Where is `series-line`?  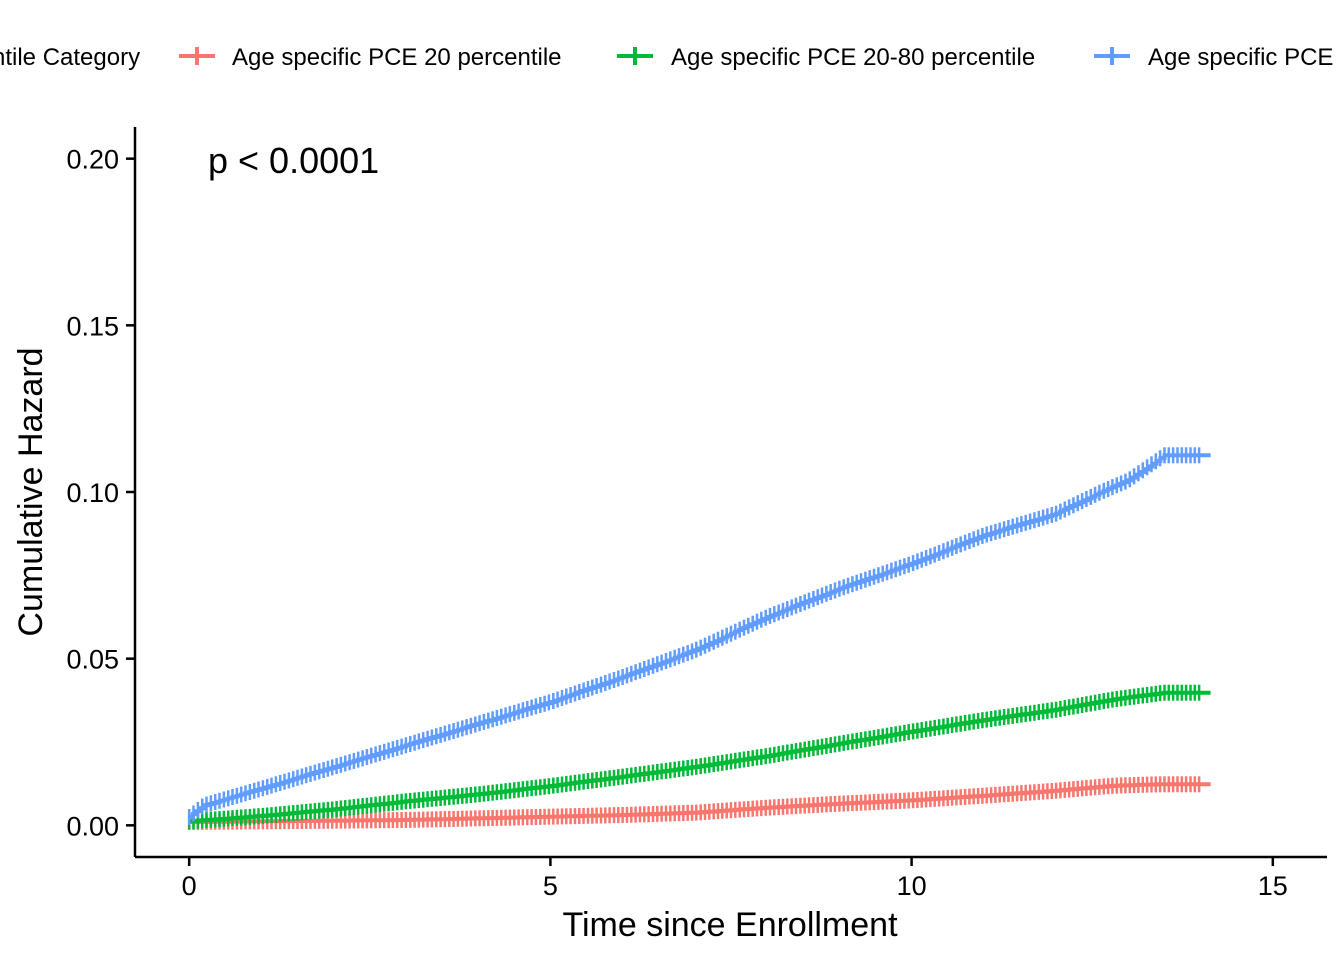 series-line is located at coordinates (700, 757).